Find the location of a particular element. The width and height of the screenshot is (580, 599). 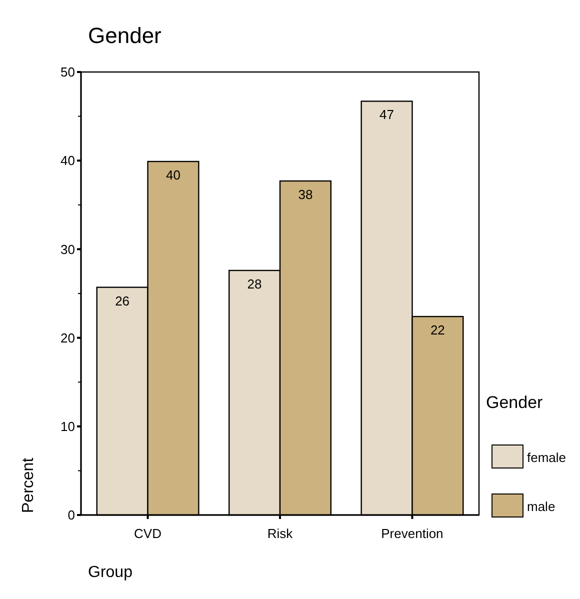

y-tick-label: 20 is located at coordinates (67, 338).